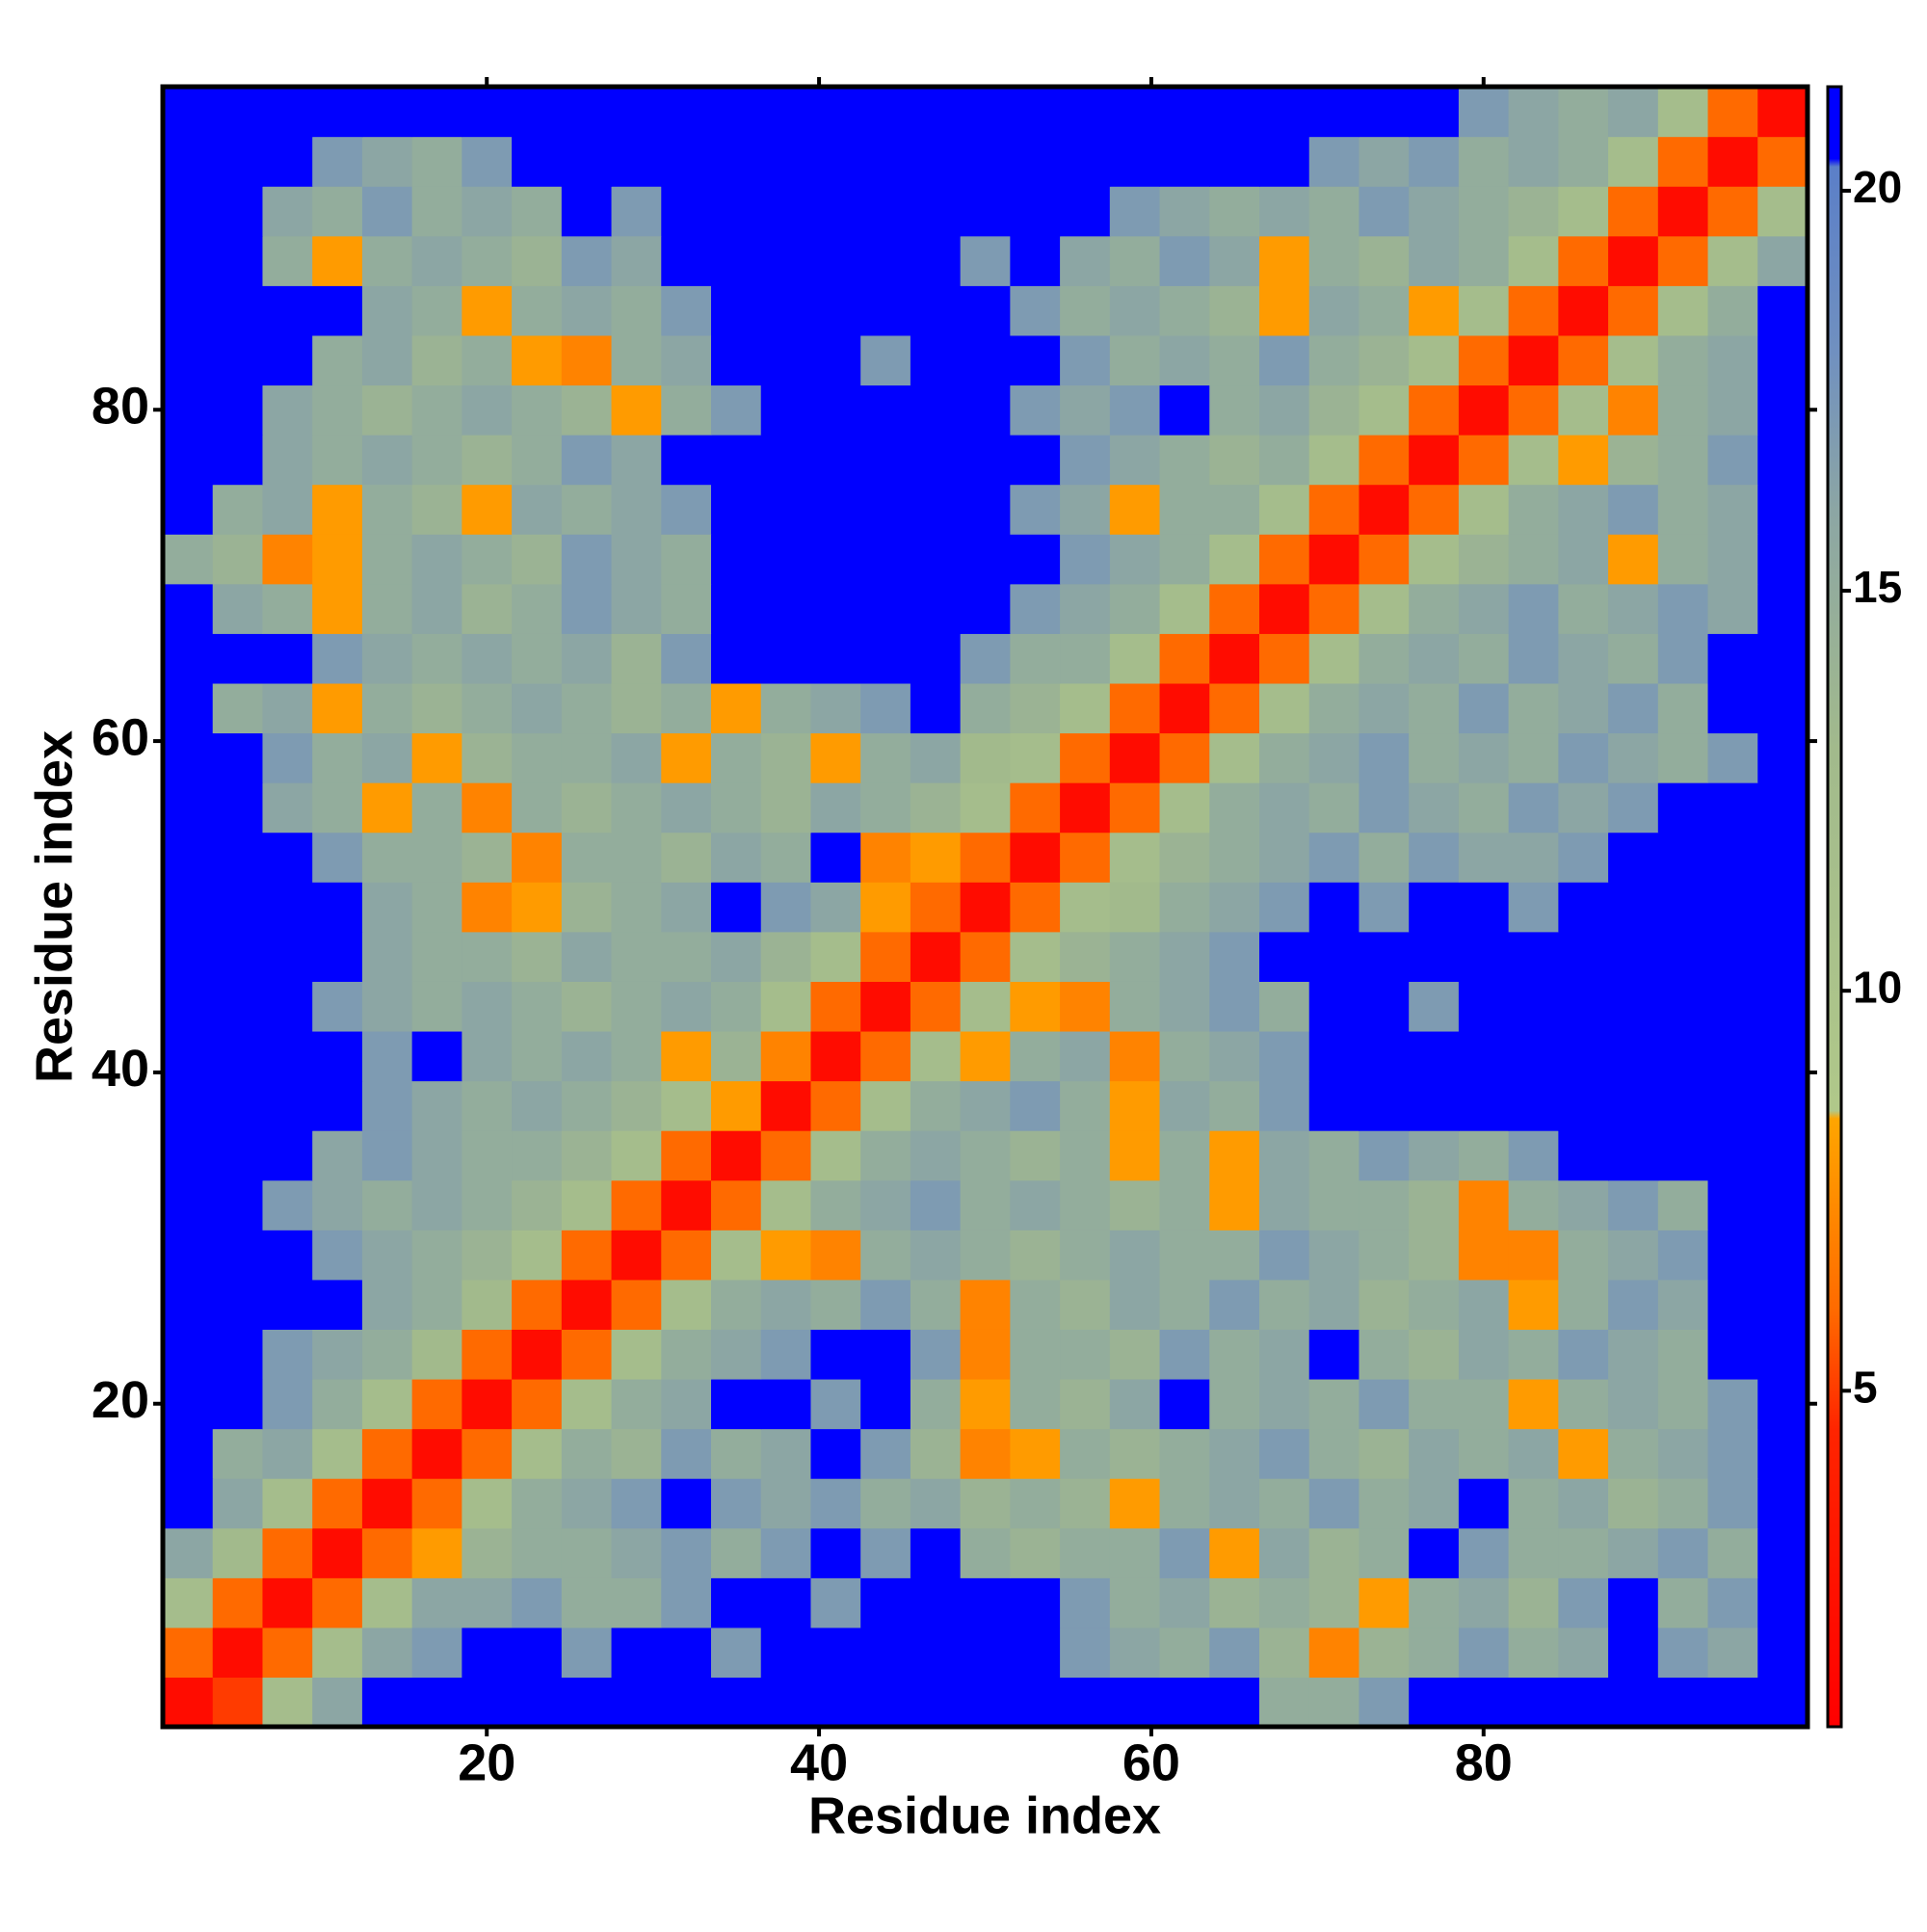 Image resolution: width=1927 pixels, height=1932 pixels. I want to click on colorbar-tick-label: 15, so click(1878, 587).